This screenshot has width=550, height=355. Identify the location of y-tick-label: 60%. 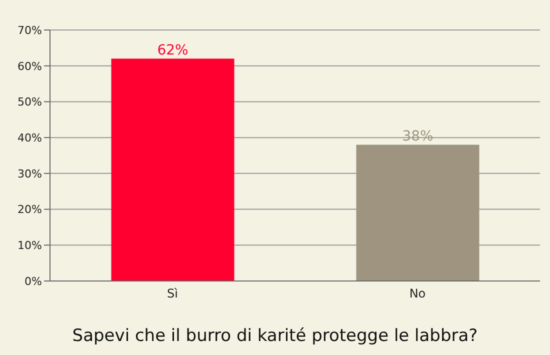
(30, 66).